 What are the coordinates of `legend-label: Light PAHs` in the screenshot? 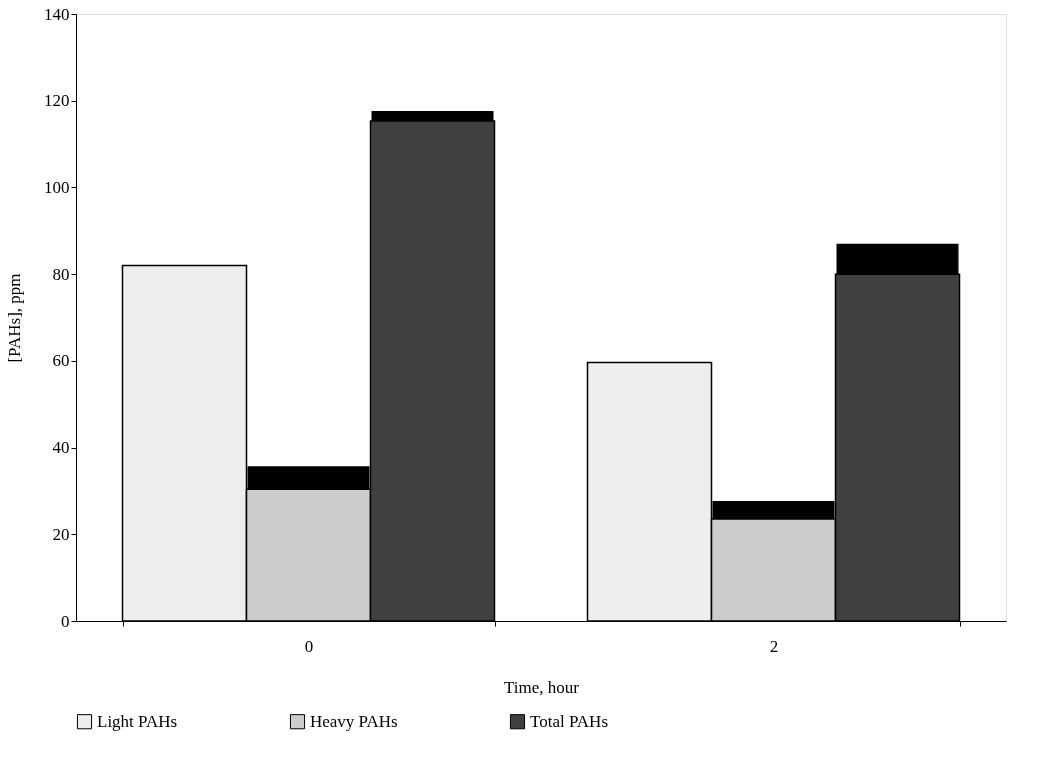 It's located at (137, 721).